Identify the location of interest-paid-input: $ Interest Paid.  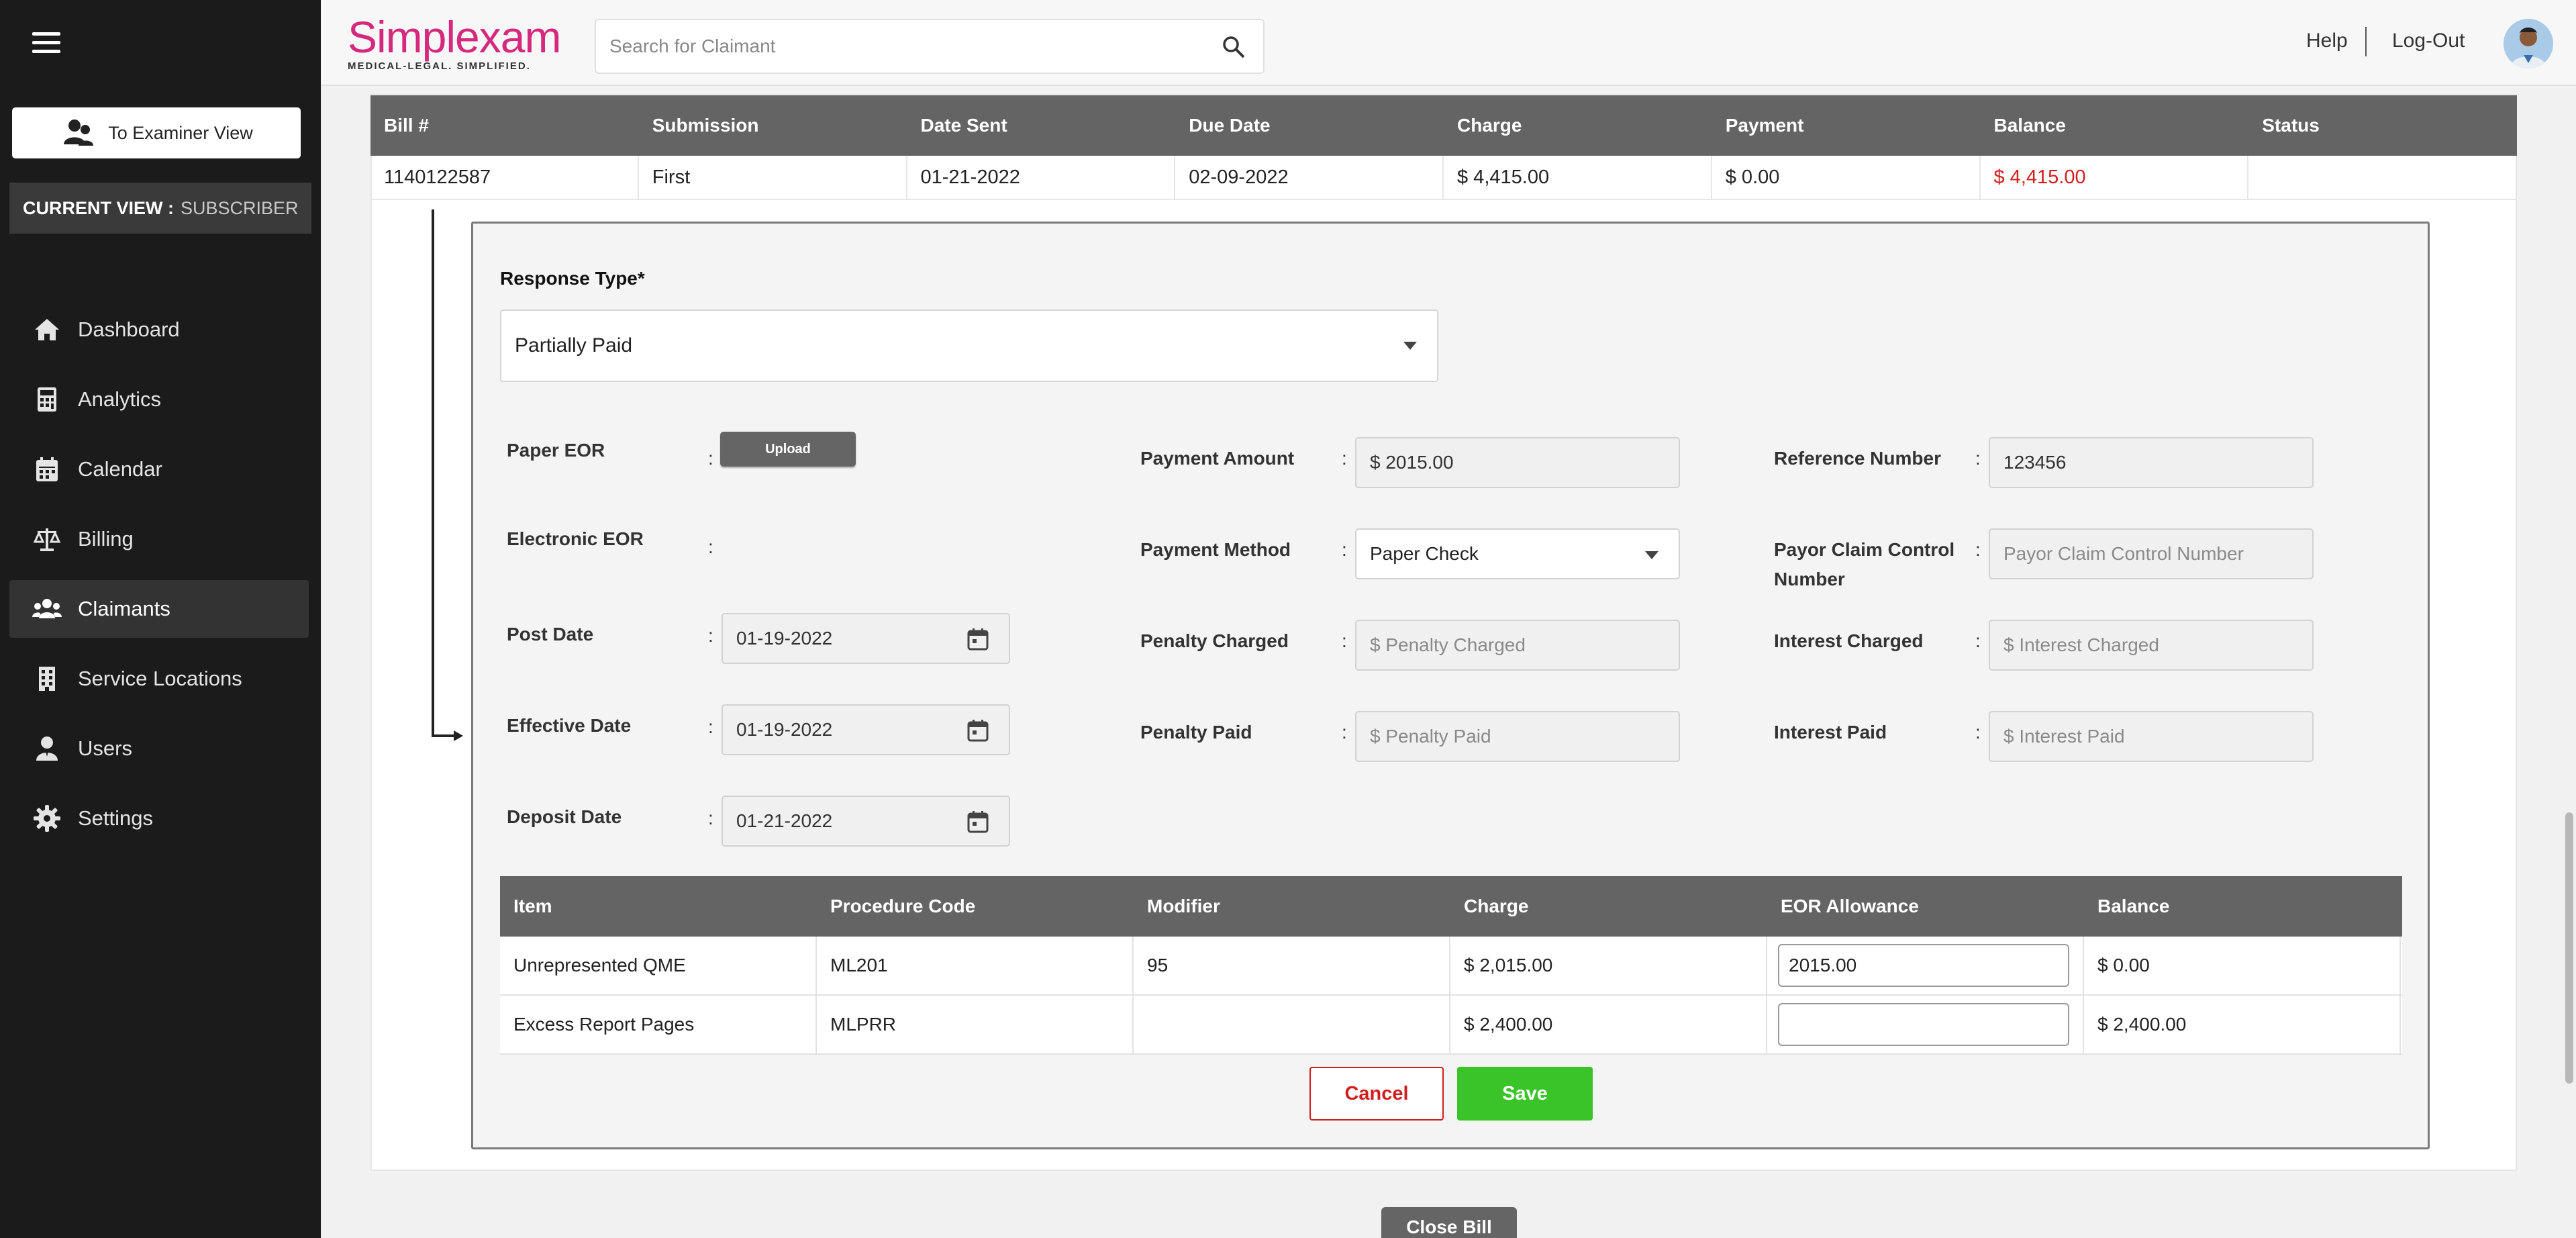
(2151, 736).